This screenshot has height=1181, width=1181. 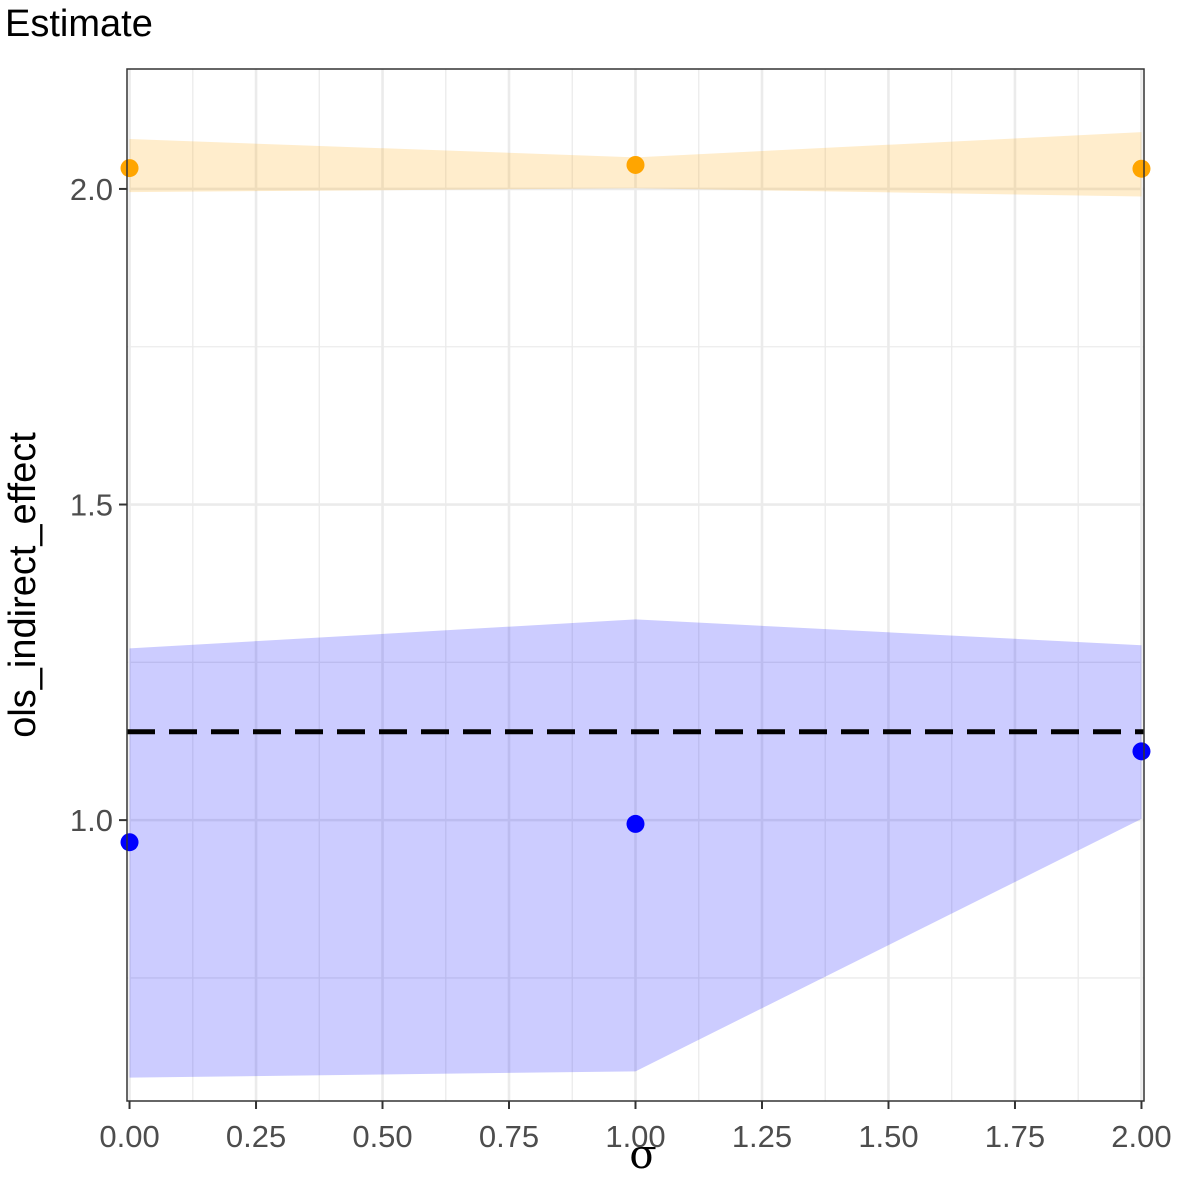 What do you see at coordinates (1015, 1136) in the screenshot?
I see `x-tick-label: 1.75` at bounding box center [1015, 1136].